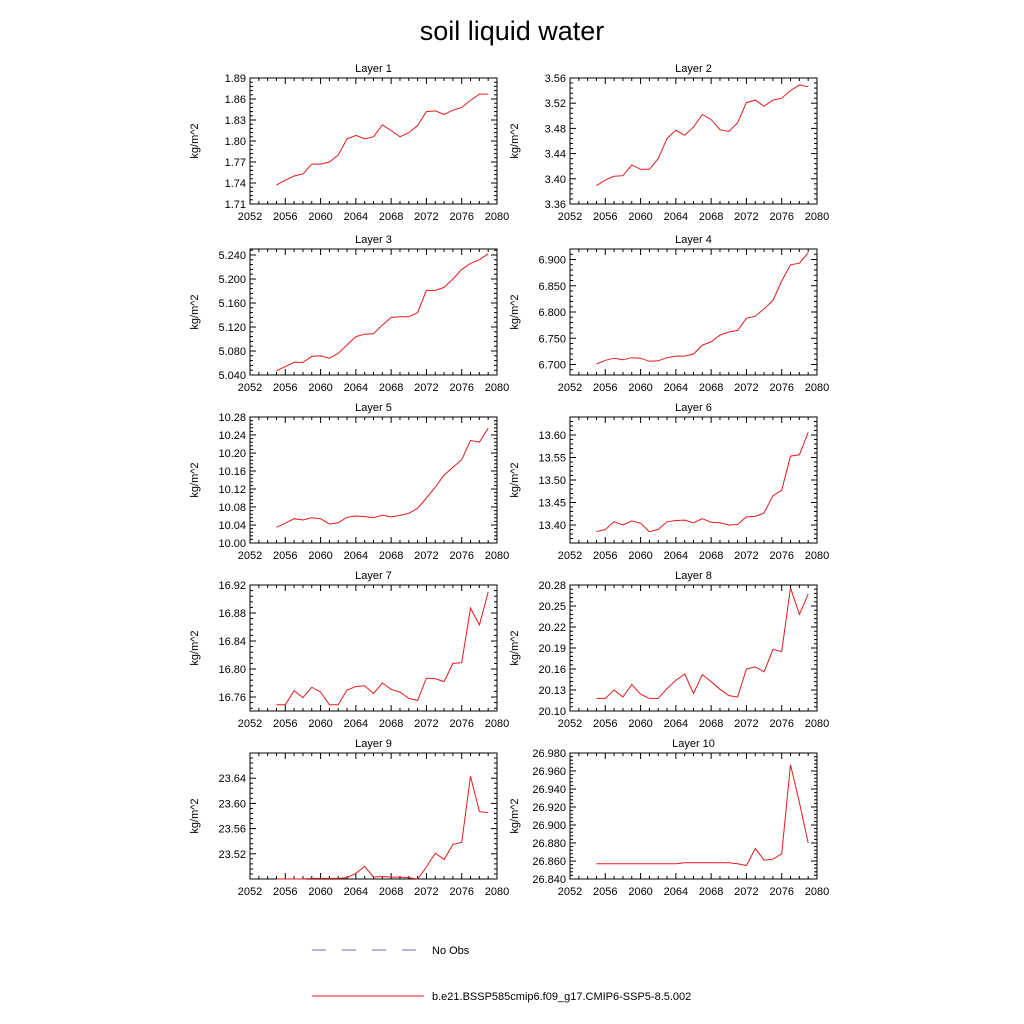  I want to click on y-tick-label: 3.44, so click(555, 155).